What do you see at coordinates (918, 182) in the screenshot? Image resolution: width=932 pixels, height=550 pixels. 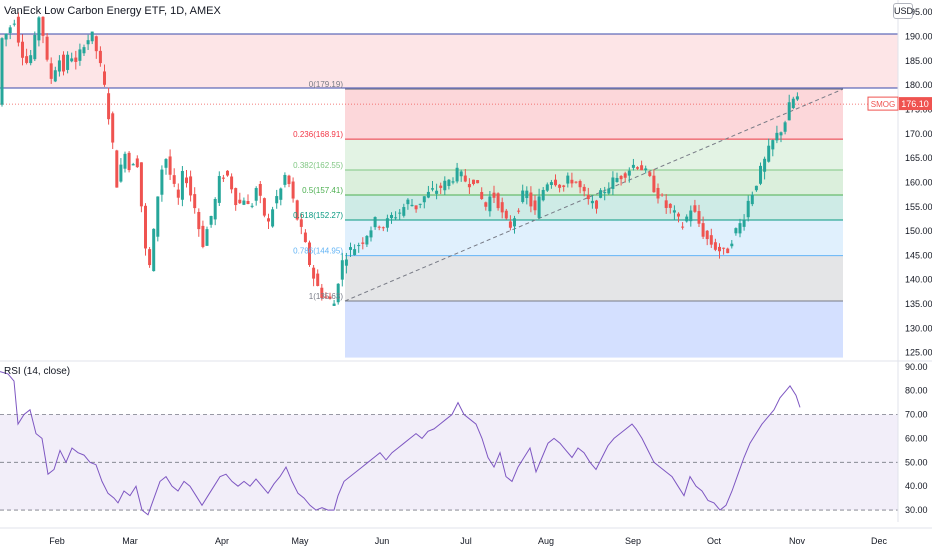 I see `price-tick-label: 160.00` at bounding box center [918, 182].